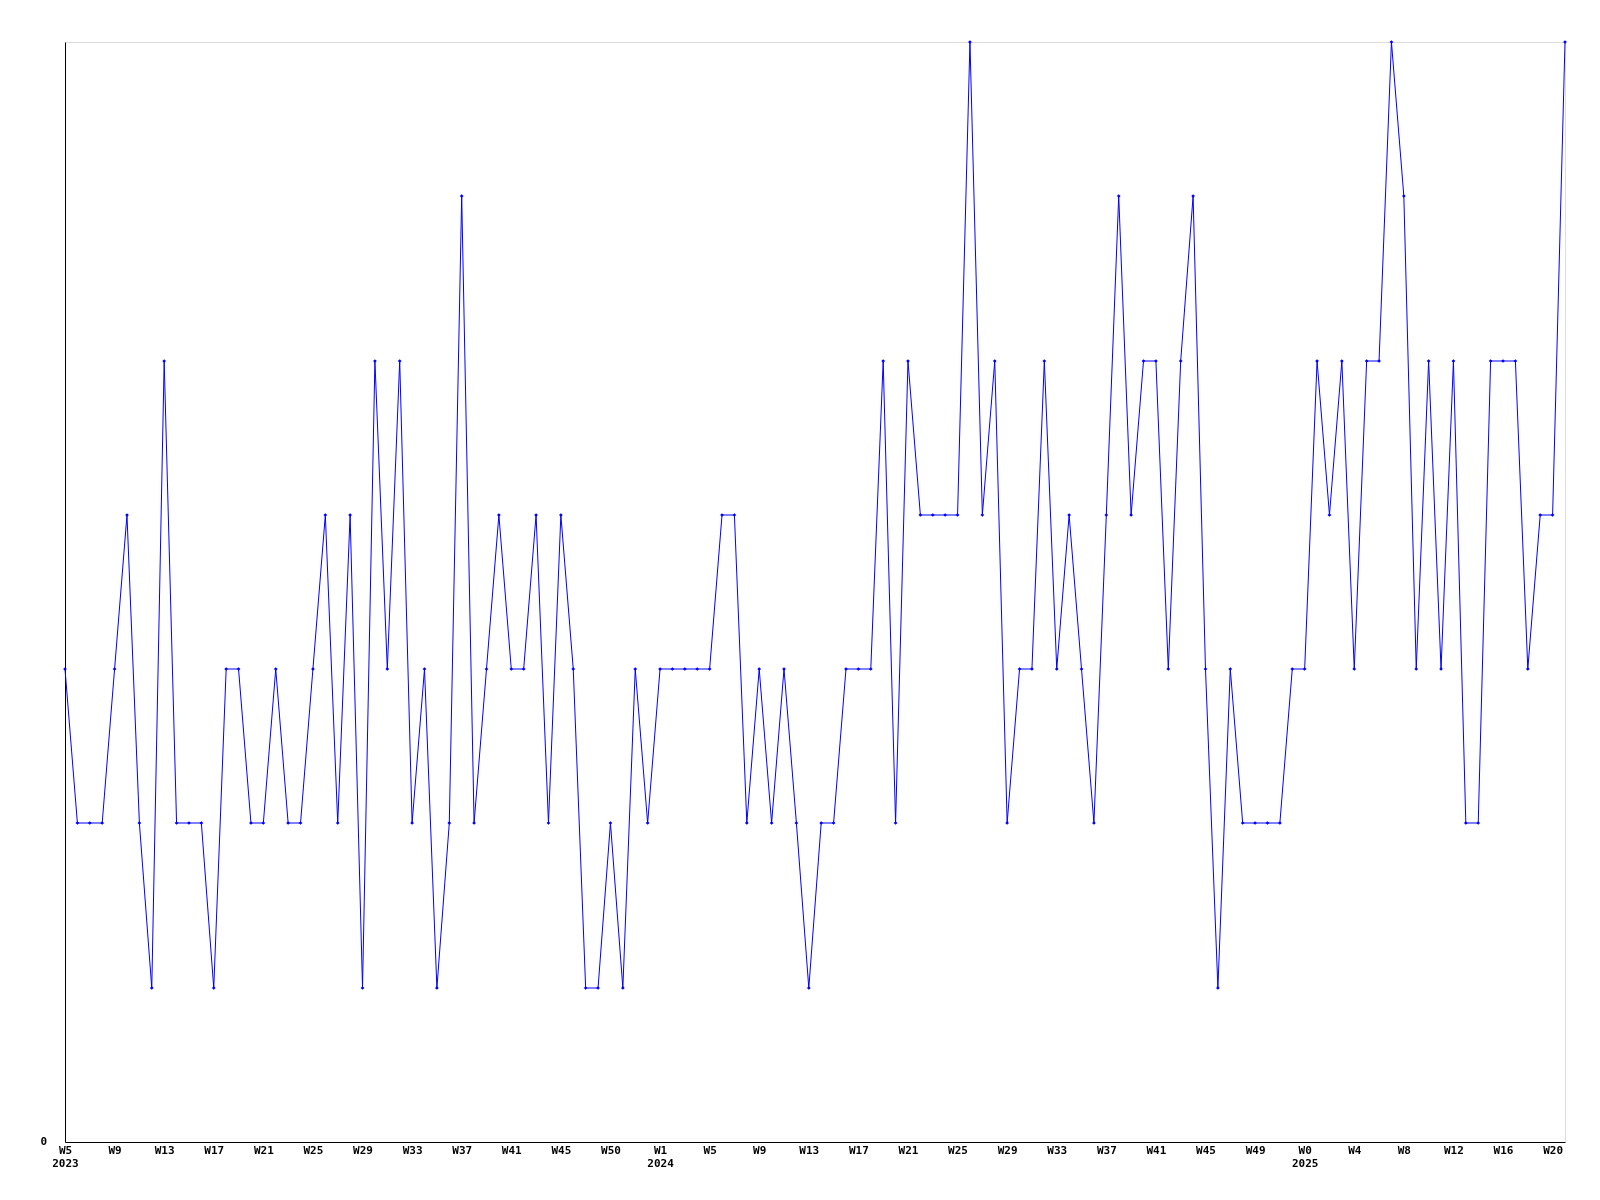  Describe the element at coordinates (661, 1156) in the screenshot. I see `x-tick-label: W1 2024` at that location.